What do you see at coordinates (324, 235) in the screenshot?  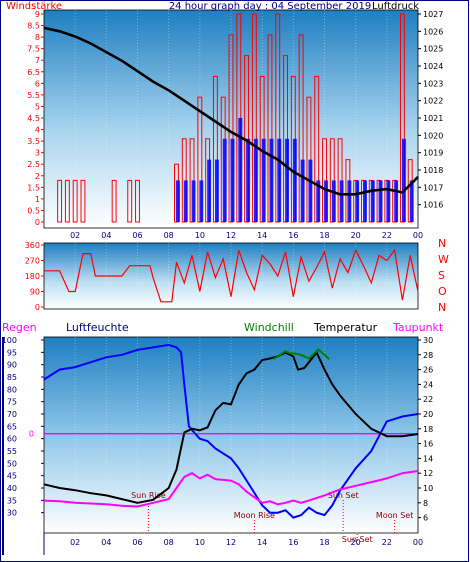 I see `wind-xtick-label: 18` at bounding box center [324, 235].